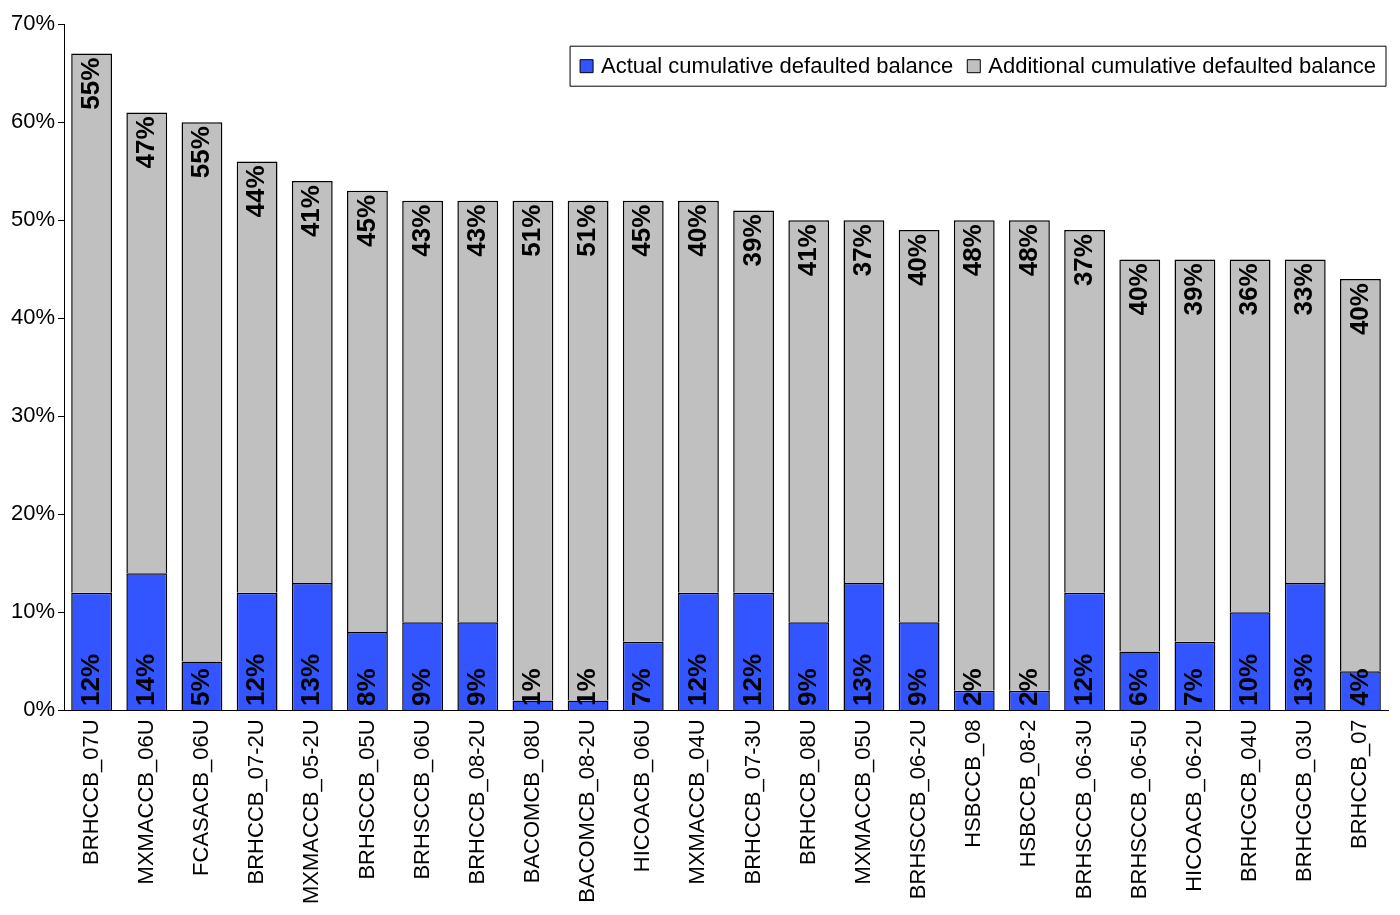 This screenshot has height=915, width=1400. Describe the element at coordinates (33, 121) in the screenshot. I see `y-tick-label: 60%` at that location.